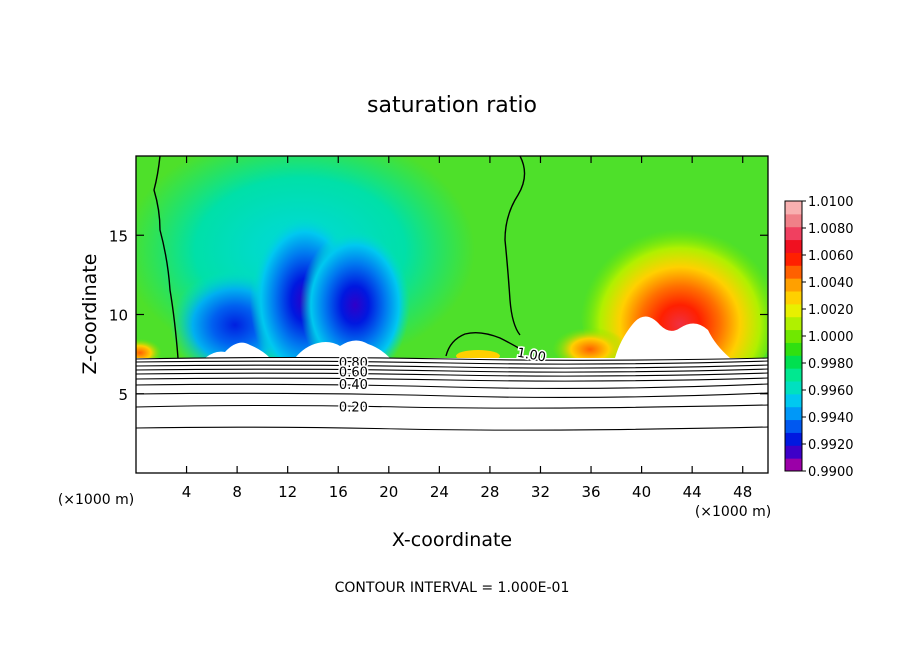 This screenshot has width=904, height=654. I want to click on contour-label: 0.60, so click(353, 373).